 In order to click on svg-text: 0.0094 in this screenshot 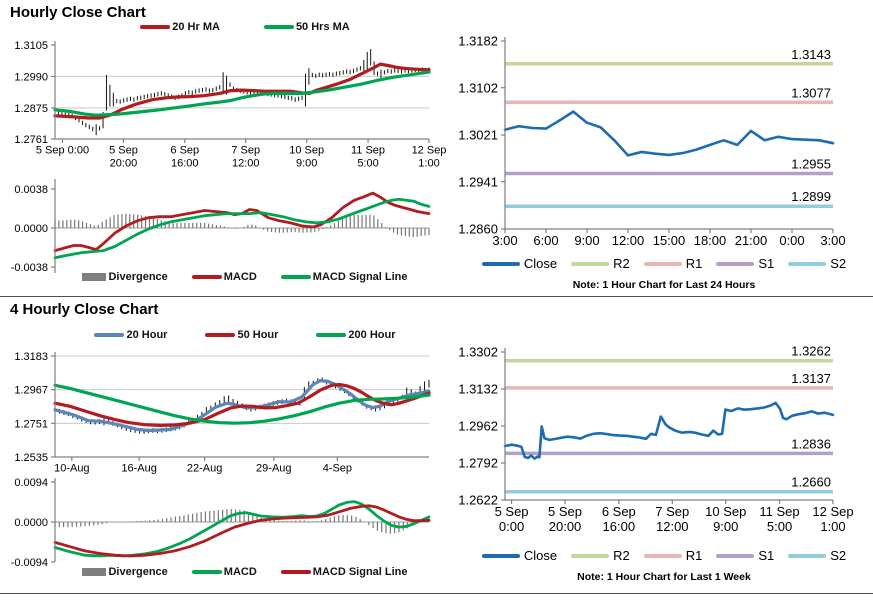, I will do `click(31, 483)`.